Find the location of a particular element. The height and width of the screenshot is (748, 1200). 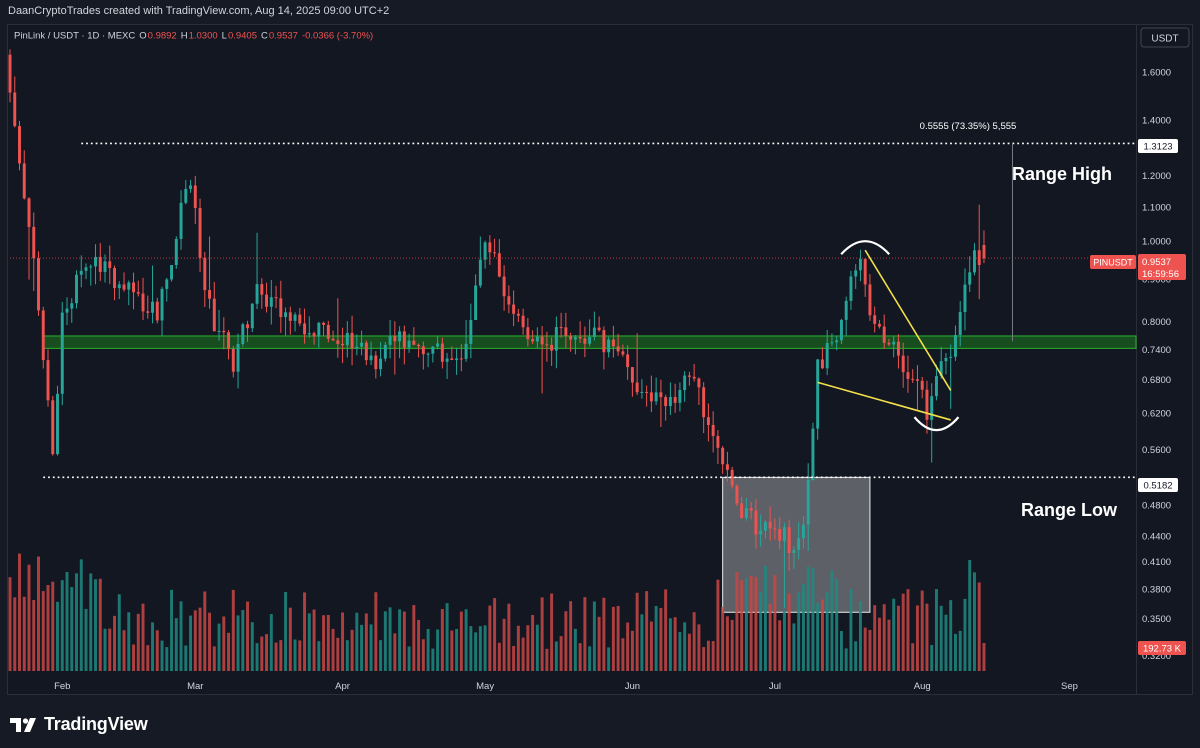

footer is located at coordinates (600, 724).